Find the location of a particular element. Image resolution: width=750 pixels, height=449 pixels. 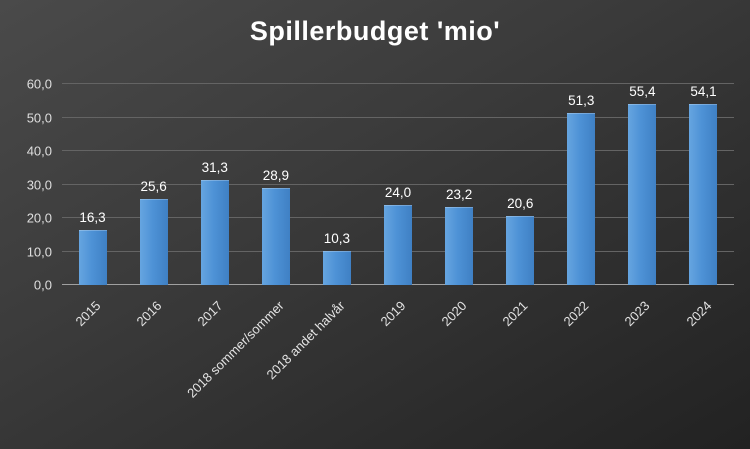

bar-column: 23,2 is located at coordinates (459, 184).